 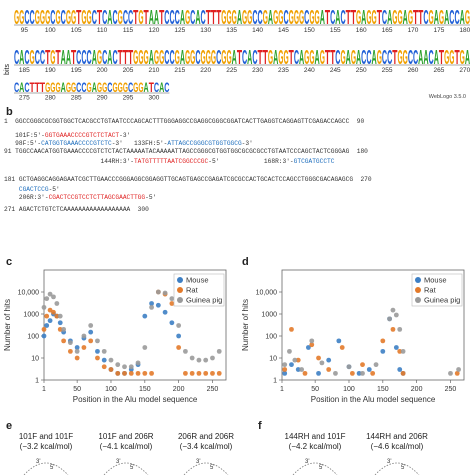 What do you see at coordinates (204, 143) in the screenshot?
I see `primer-blue: ATTAGCCGGGCGTGGTGGCG` at bounding box center [204, 143].